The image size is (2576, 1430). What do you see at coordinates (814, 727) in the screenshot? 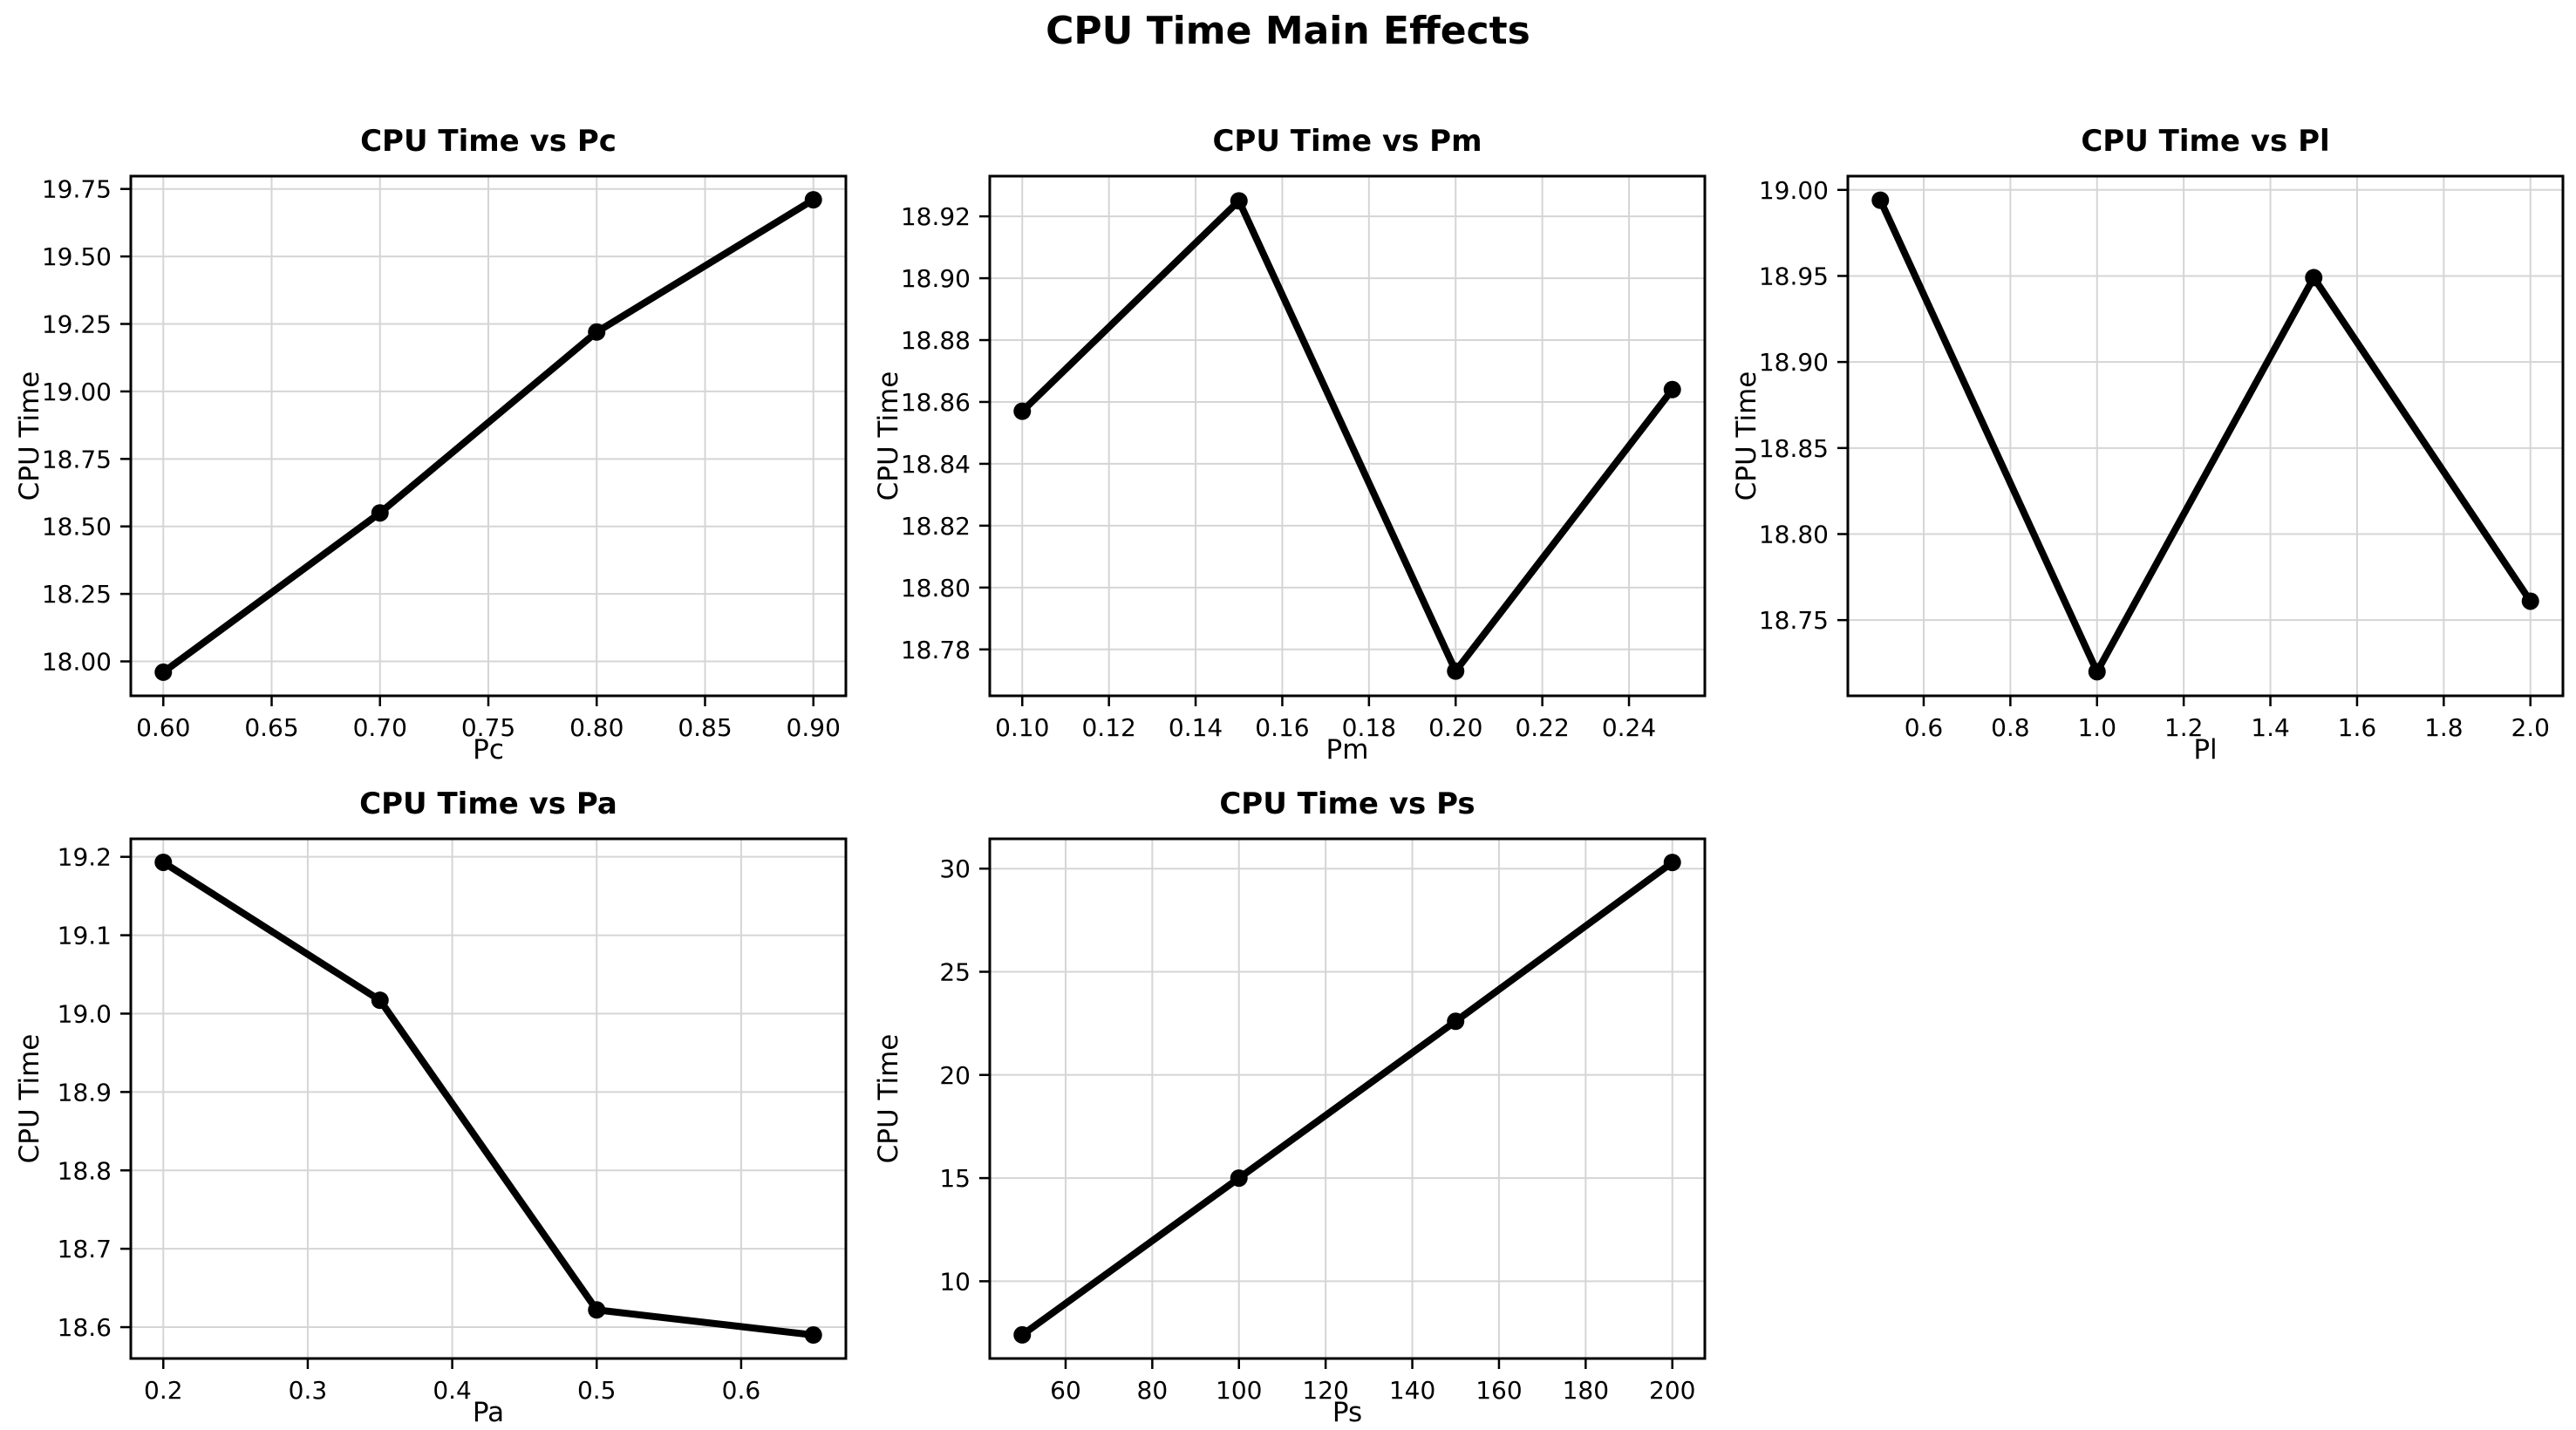
I see `svg-text: 0.90` at bounding box center [814, 727].